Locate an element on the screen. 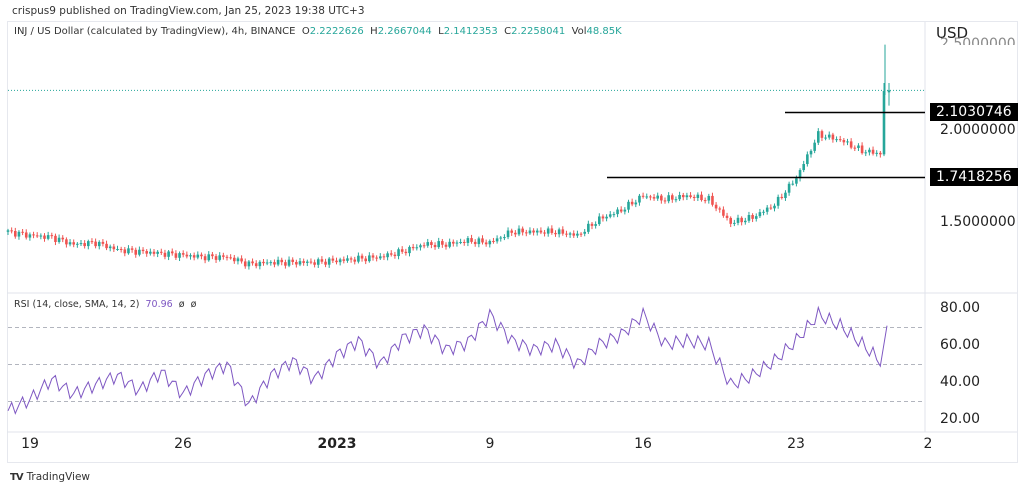 The width and height of the screenshot is (1024, 489). currency-label: USD is located at coordinates (952, 33).